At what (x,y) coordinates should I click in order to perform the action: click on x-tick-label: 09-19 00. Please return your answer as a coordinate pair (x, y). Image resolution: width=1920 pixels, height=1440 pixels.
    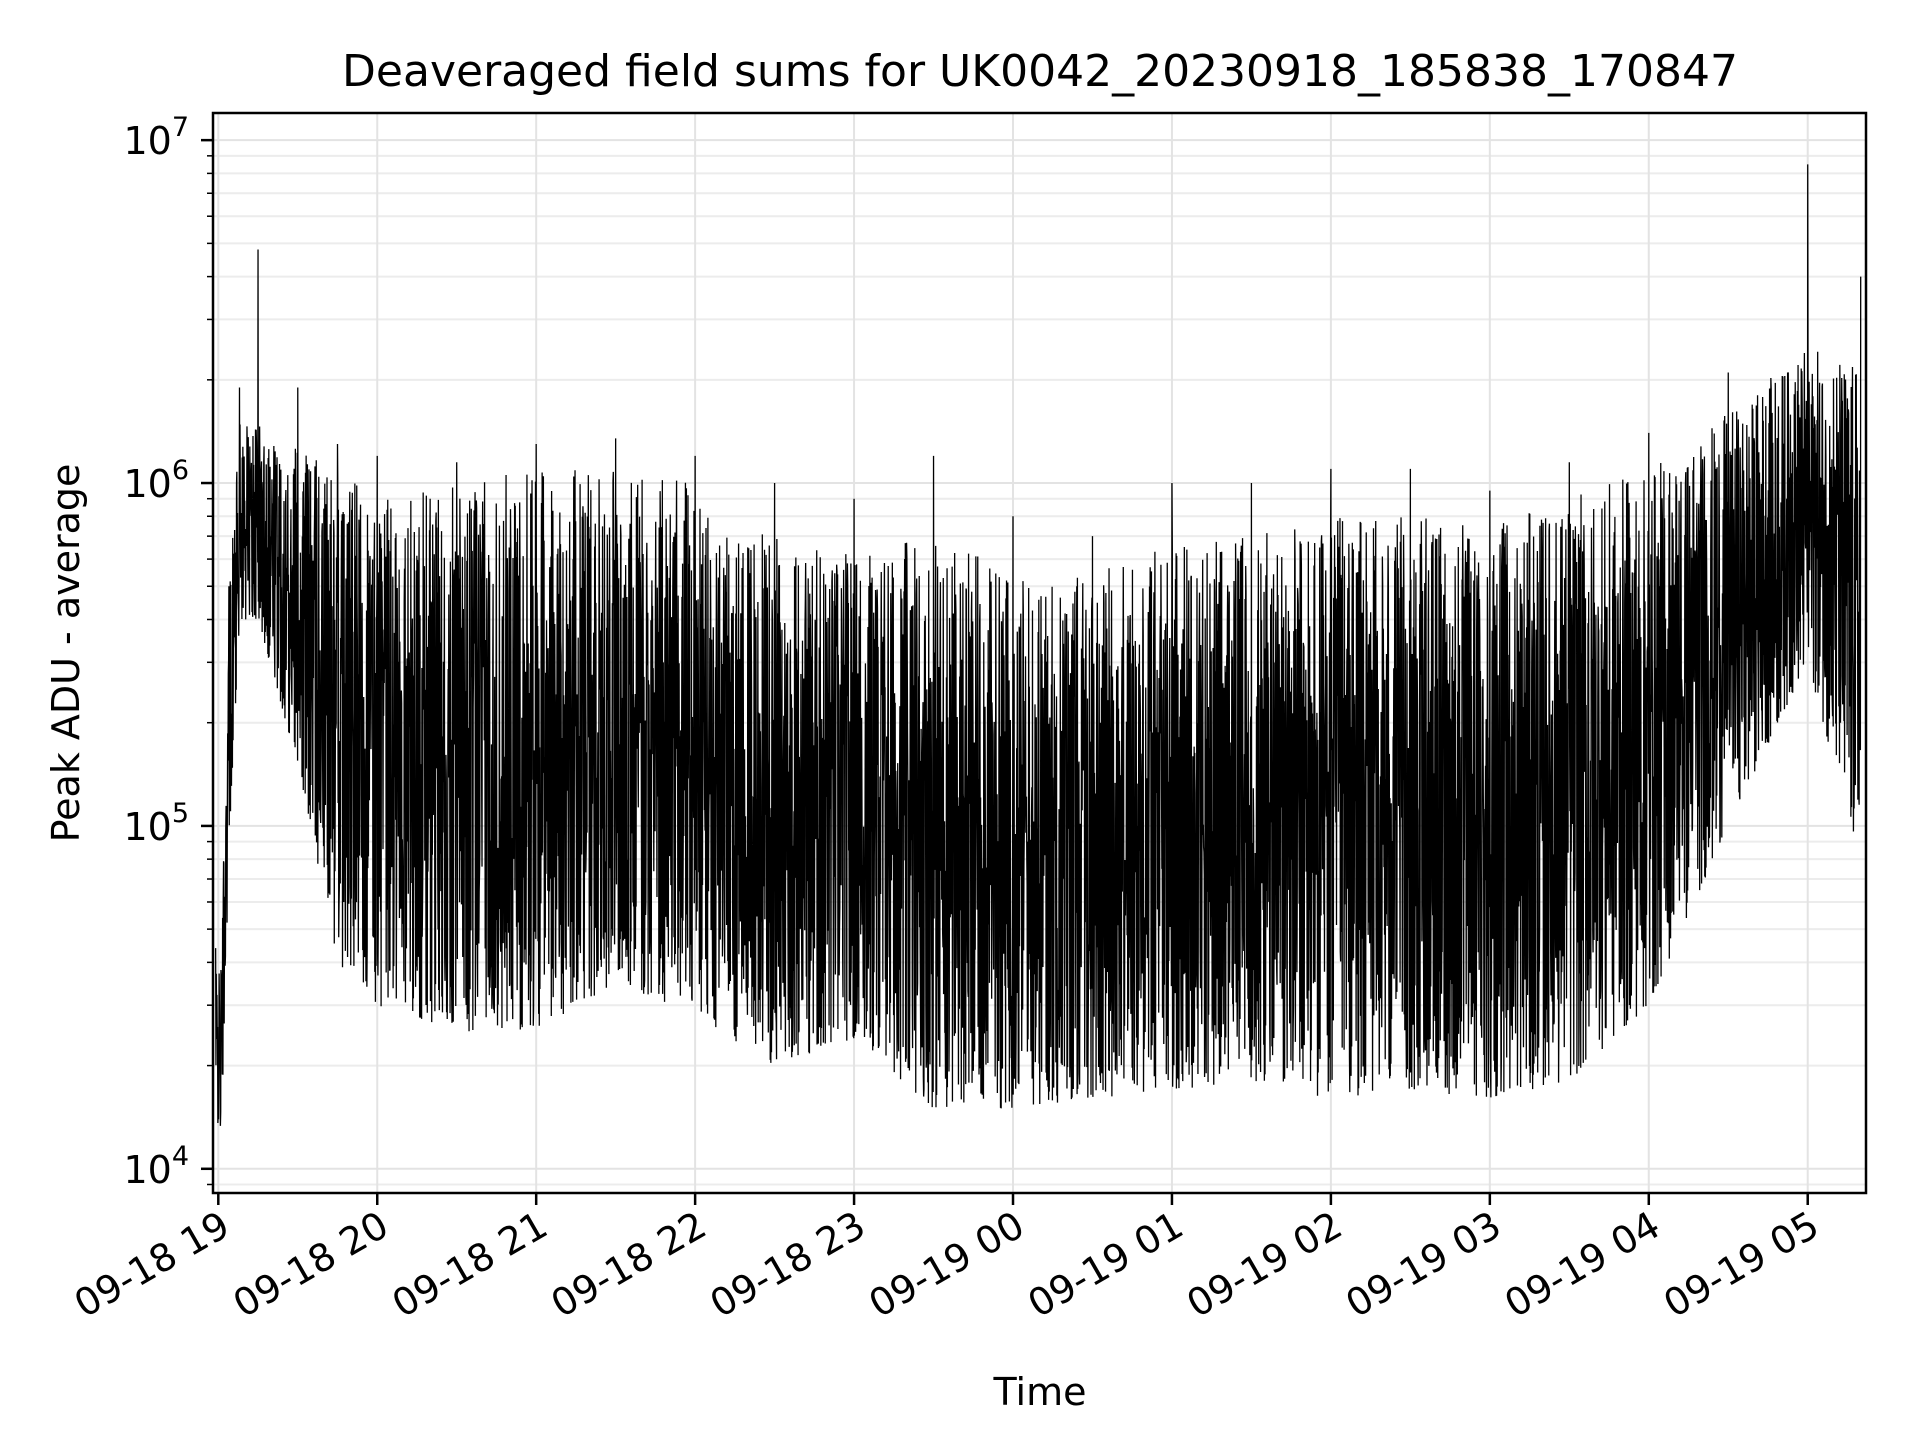
    Looking at the image, I should click on (947, 1265).